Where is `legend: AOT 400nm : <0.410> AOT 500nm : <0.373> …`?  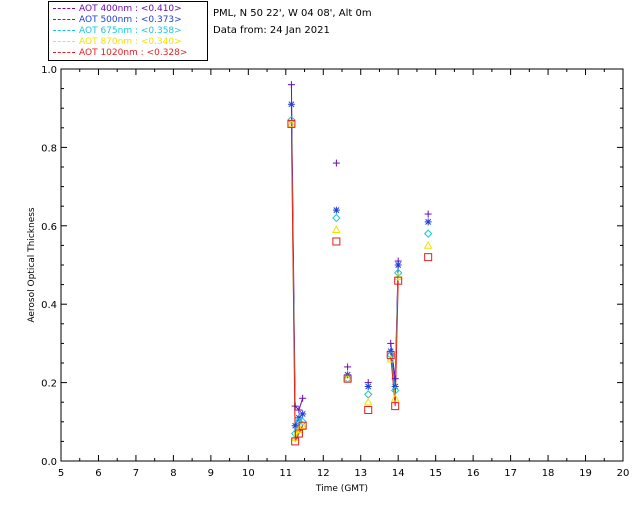
legend: AOT 400nm : <0.410> AOT 500nm : <0.373> … is located at coordinates (128, 31).